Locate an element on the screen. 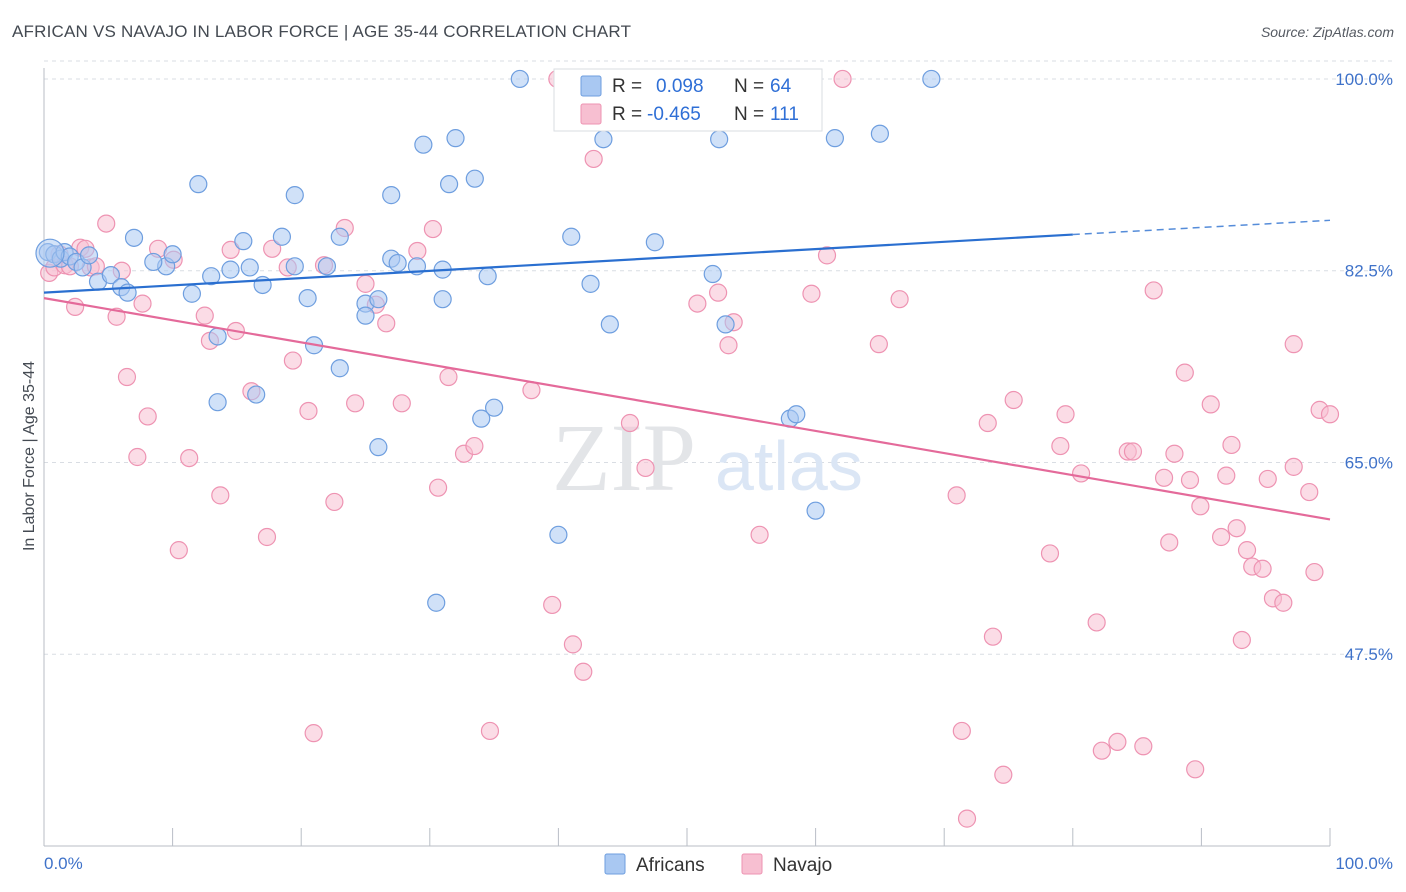 The width and height of the screenshot is (1406, 892). watermark: ZIP atlas is located at coordinates (707, 457).